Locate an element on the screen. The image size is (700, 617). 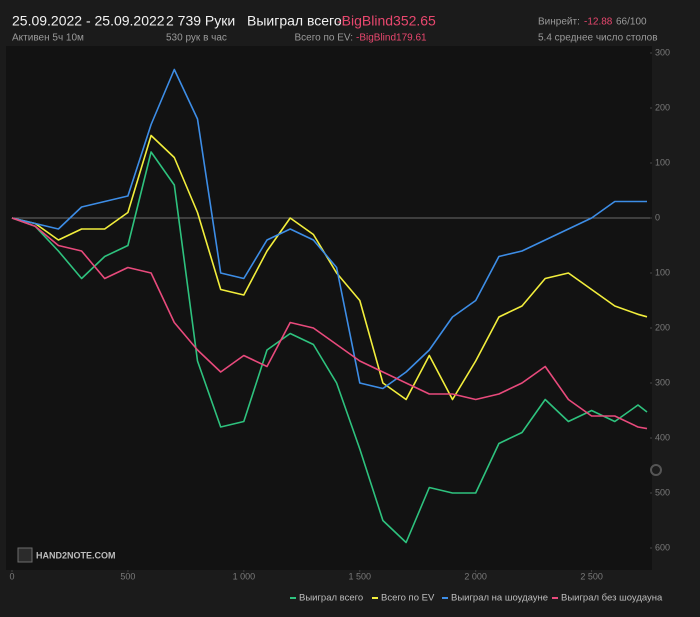
won-value: -BigBlind352.65 is located at coordinates (386, 21).